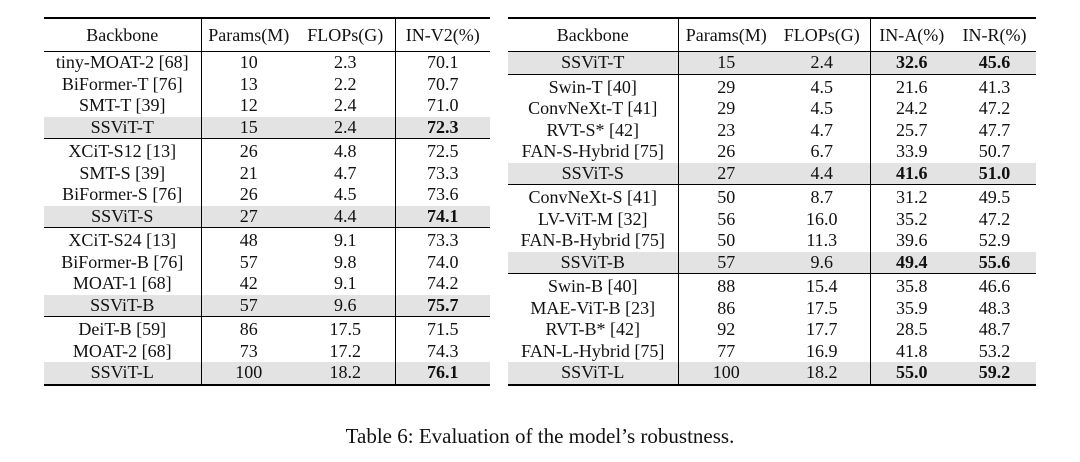 Image resolution: width=1080 pixels, height=462 pixels. I want to click on table-cell: 100, so click(248, 373).